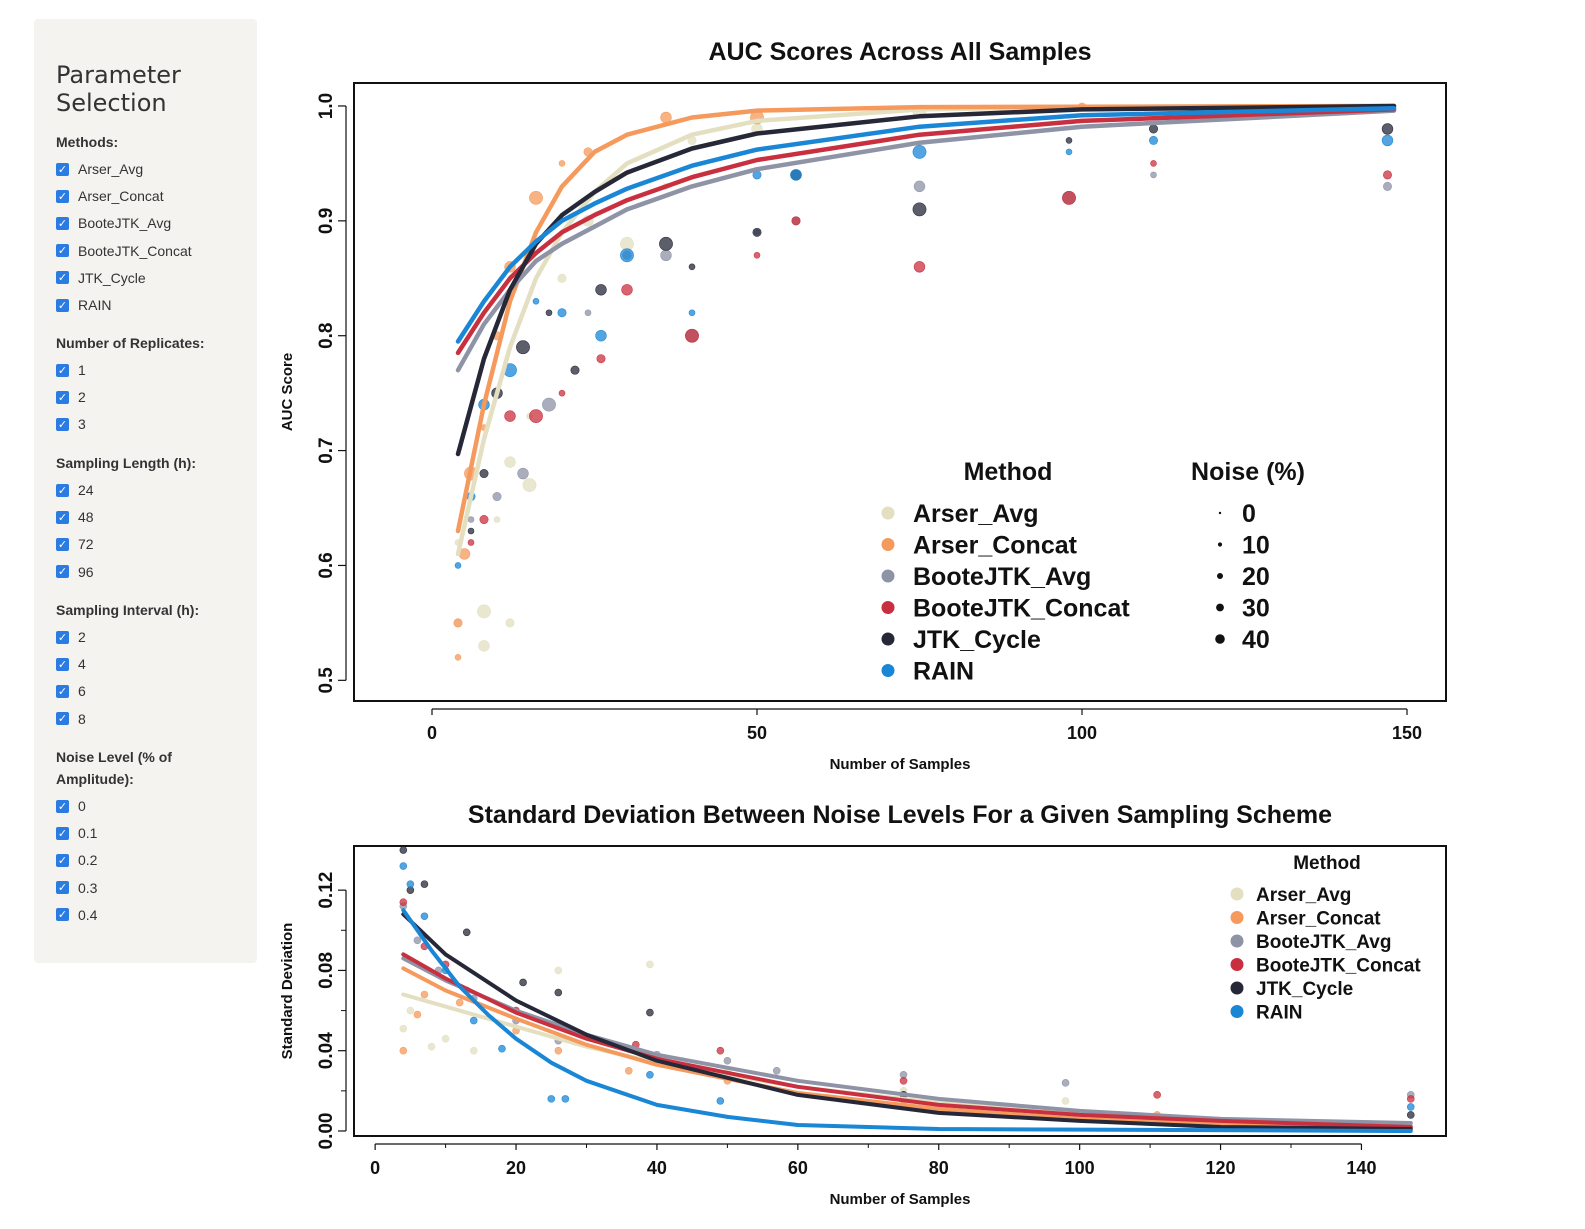 The width and height of the screenshot is (1585, 1229). I want to click on y-tick-label: 0.9, so click(326, 221).